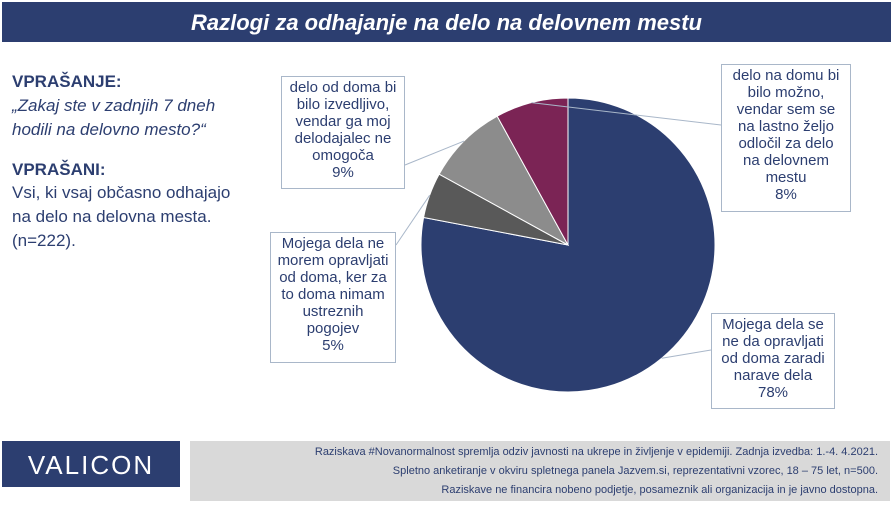  I want to click on slice-label-line: odločil za delo, so click(786, 143).